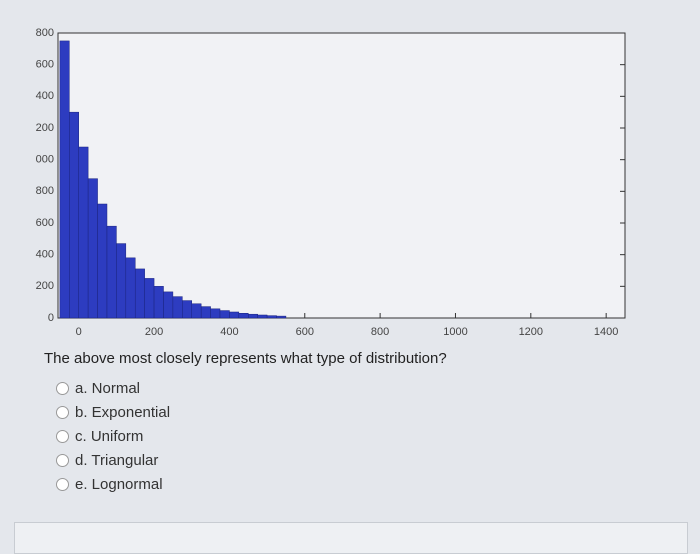  What do you see at coordinates (109, 436) in the screenshot?
I see `option-label: c. Uniform` at bounding box center [109, 436].